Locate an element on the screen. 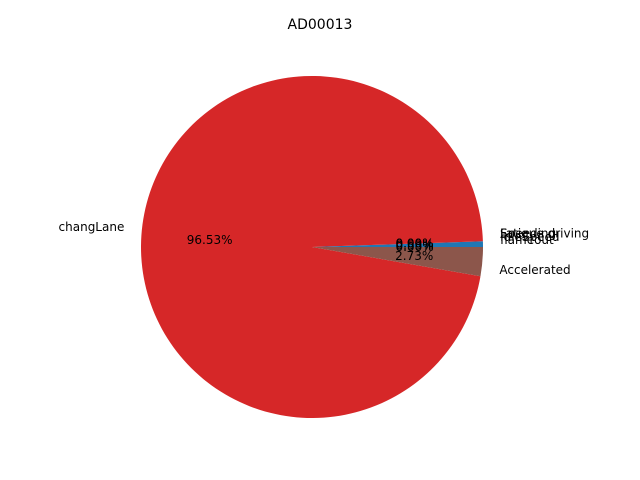 This screenshot has height=480, width=640. slice-label-speeding: Speeding is located at coordinates (528, 234).